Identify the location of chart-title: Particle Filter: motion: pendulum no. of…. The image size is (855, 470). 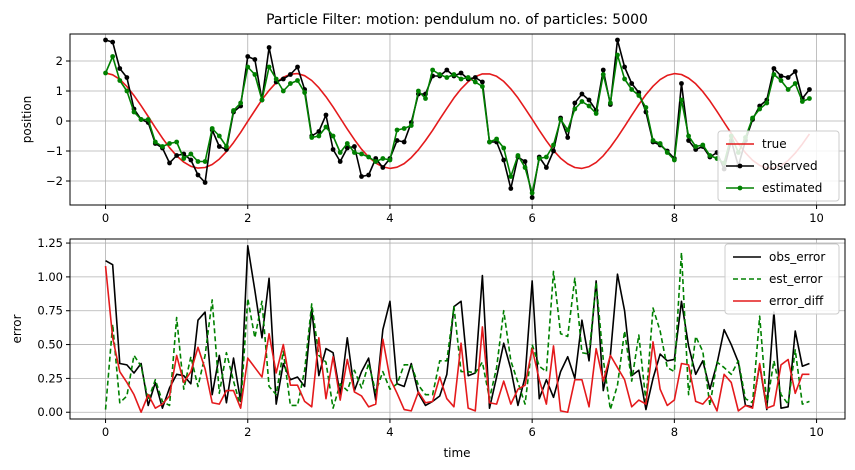
(457, 20).